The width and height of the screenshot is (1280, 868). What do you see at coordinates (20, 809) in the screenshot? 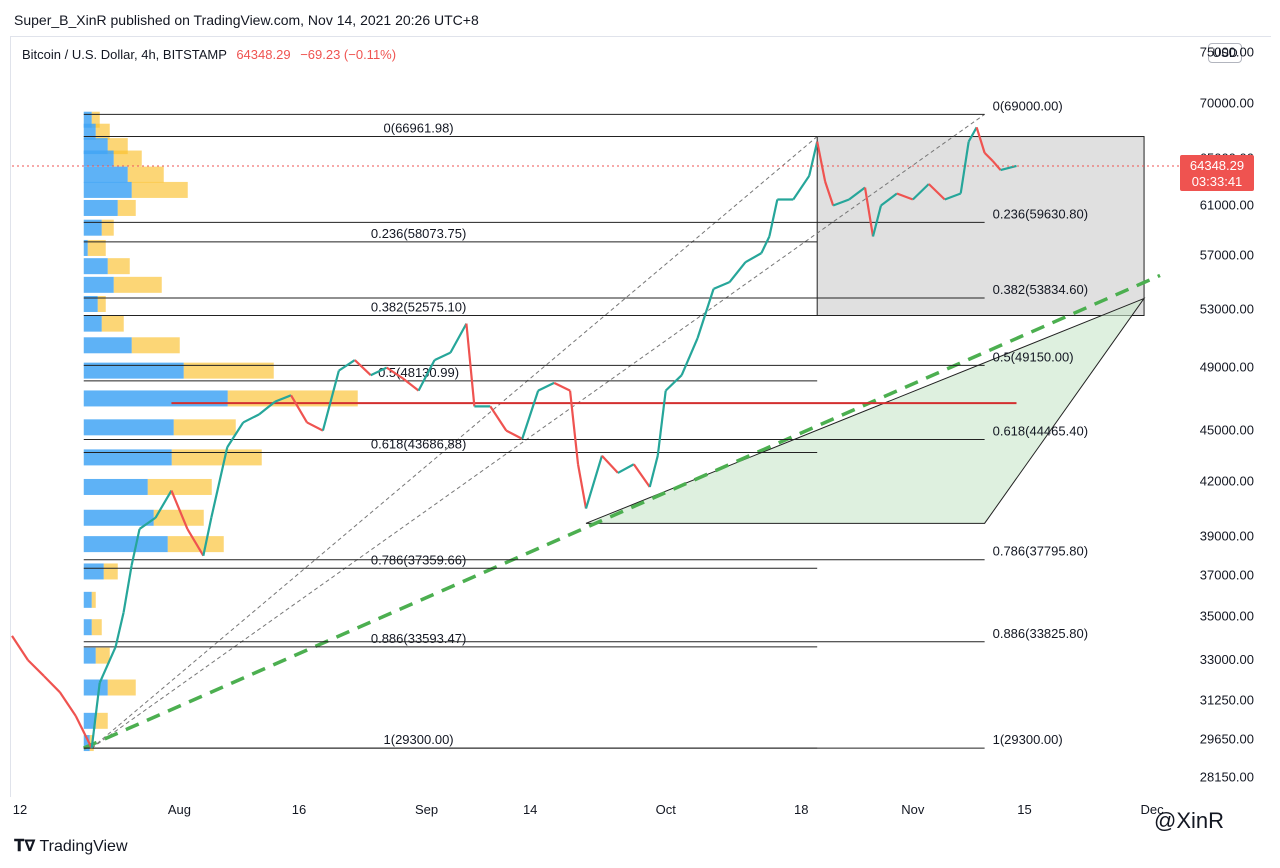
I see `x-tick-label: 12` at bounding box center [20, 809].